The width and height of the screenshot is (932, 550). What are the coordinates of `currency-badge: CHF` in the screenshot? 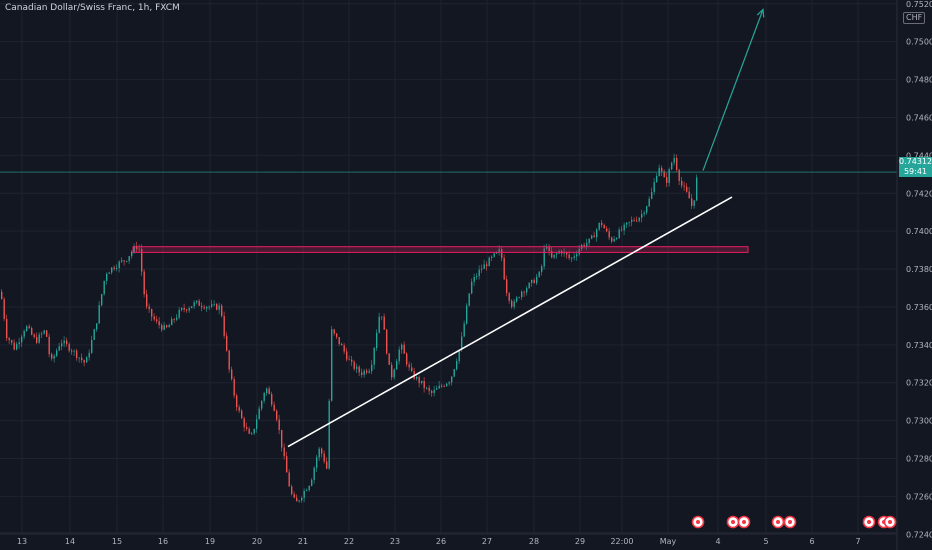 It's located at (914, 18).